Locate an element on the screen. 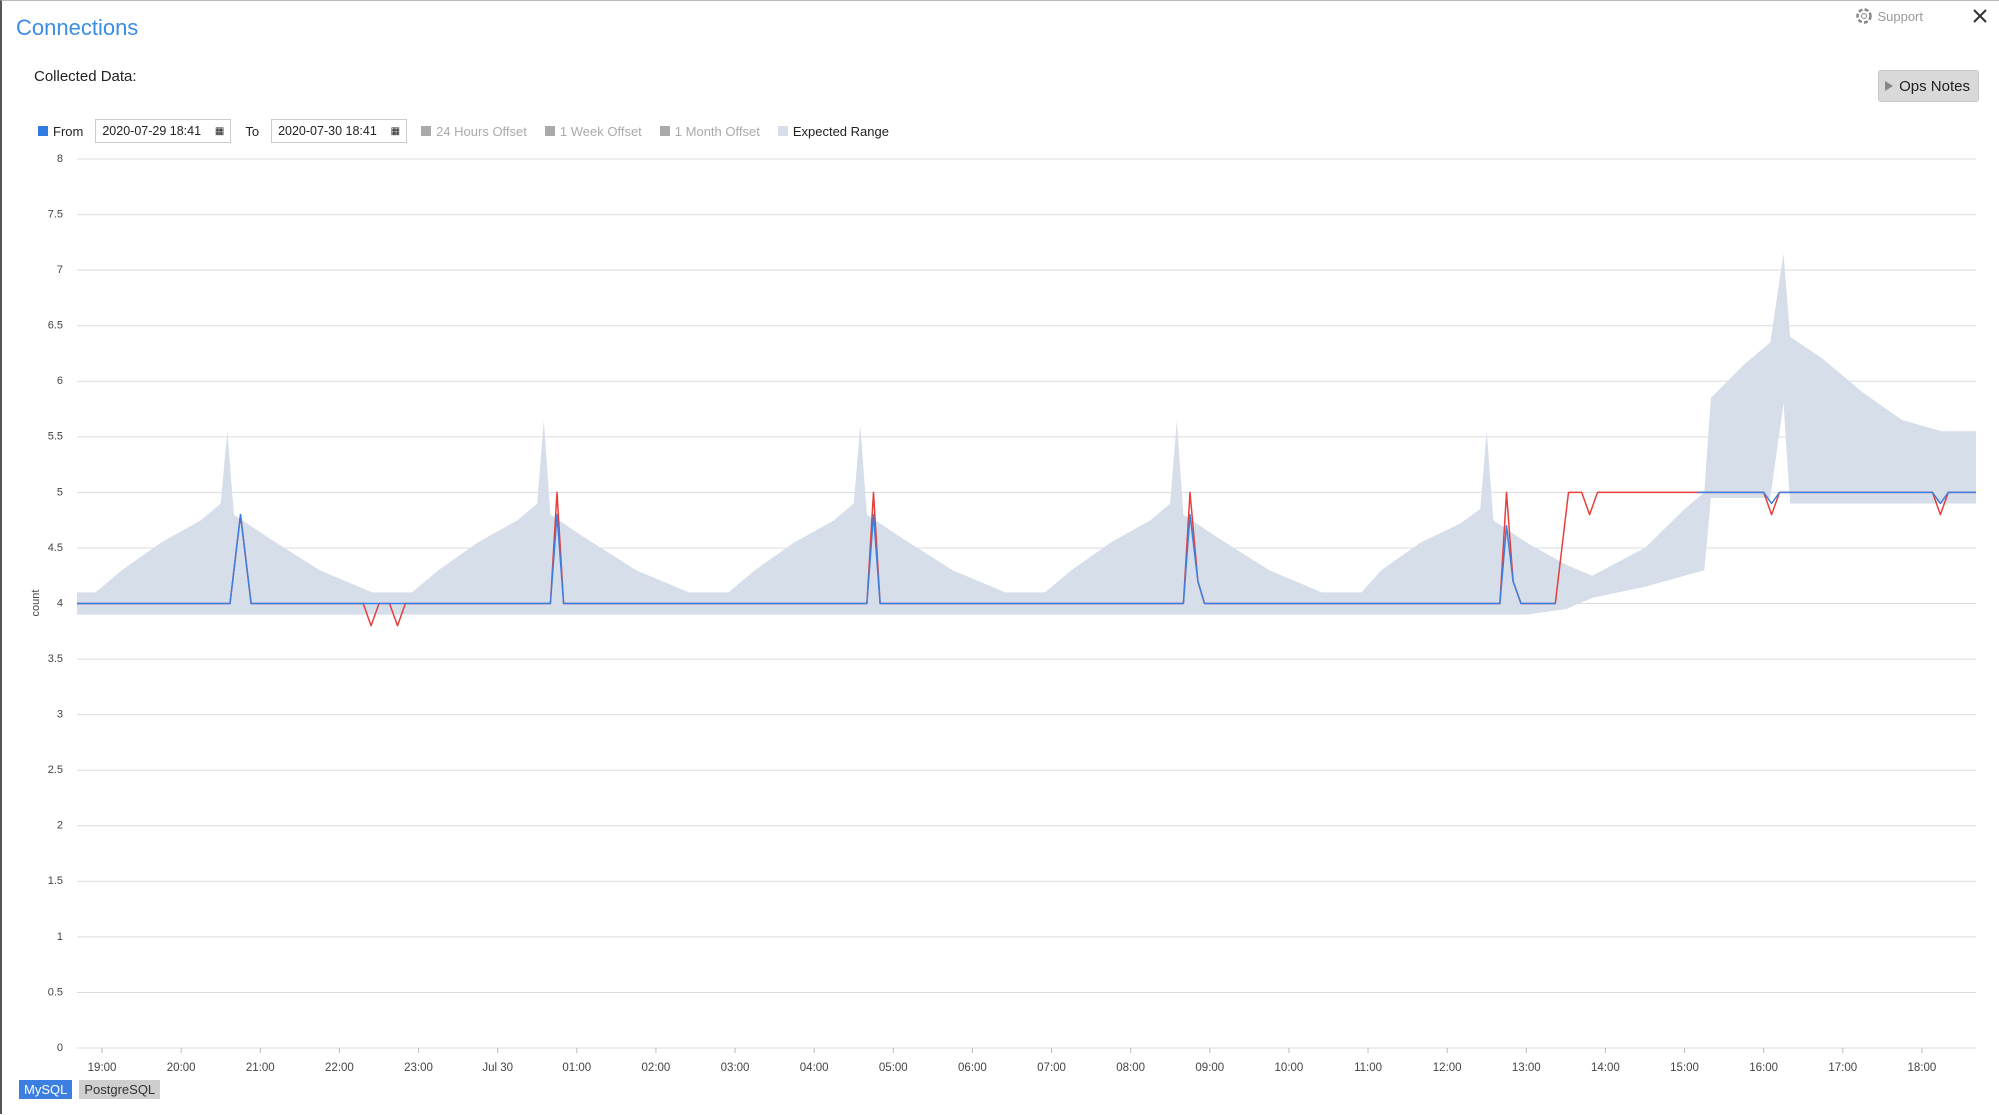 This screenshot has width=1999, height=1115. legend-entry: MySQL is located at coordinates (46, 1089).